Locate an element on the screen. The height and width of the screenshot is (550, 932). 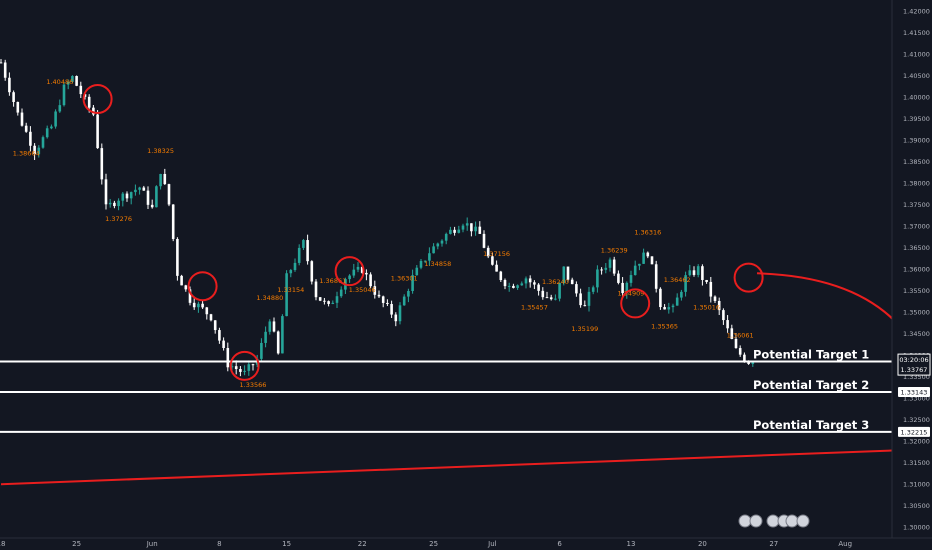
price-annotation: 1.35457 is located at coordinates (534, 307).